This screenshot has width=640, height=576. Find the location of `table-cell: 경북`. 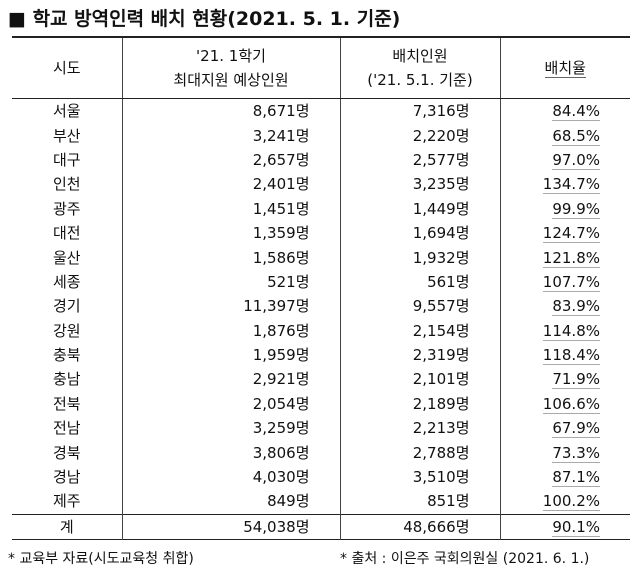

table-cell: 경북 is located at coordinates (67, 452).